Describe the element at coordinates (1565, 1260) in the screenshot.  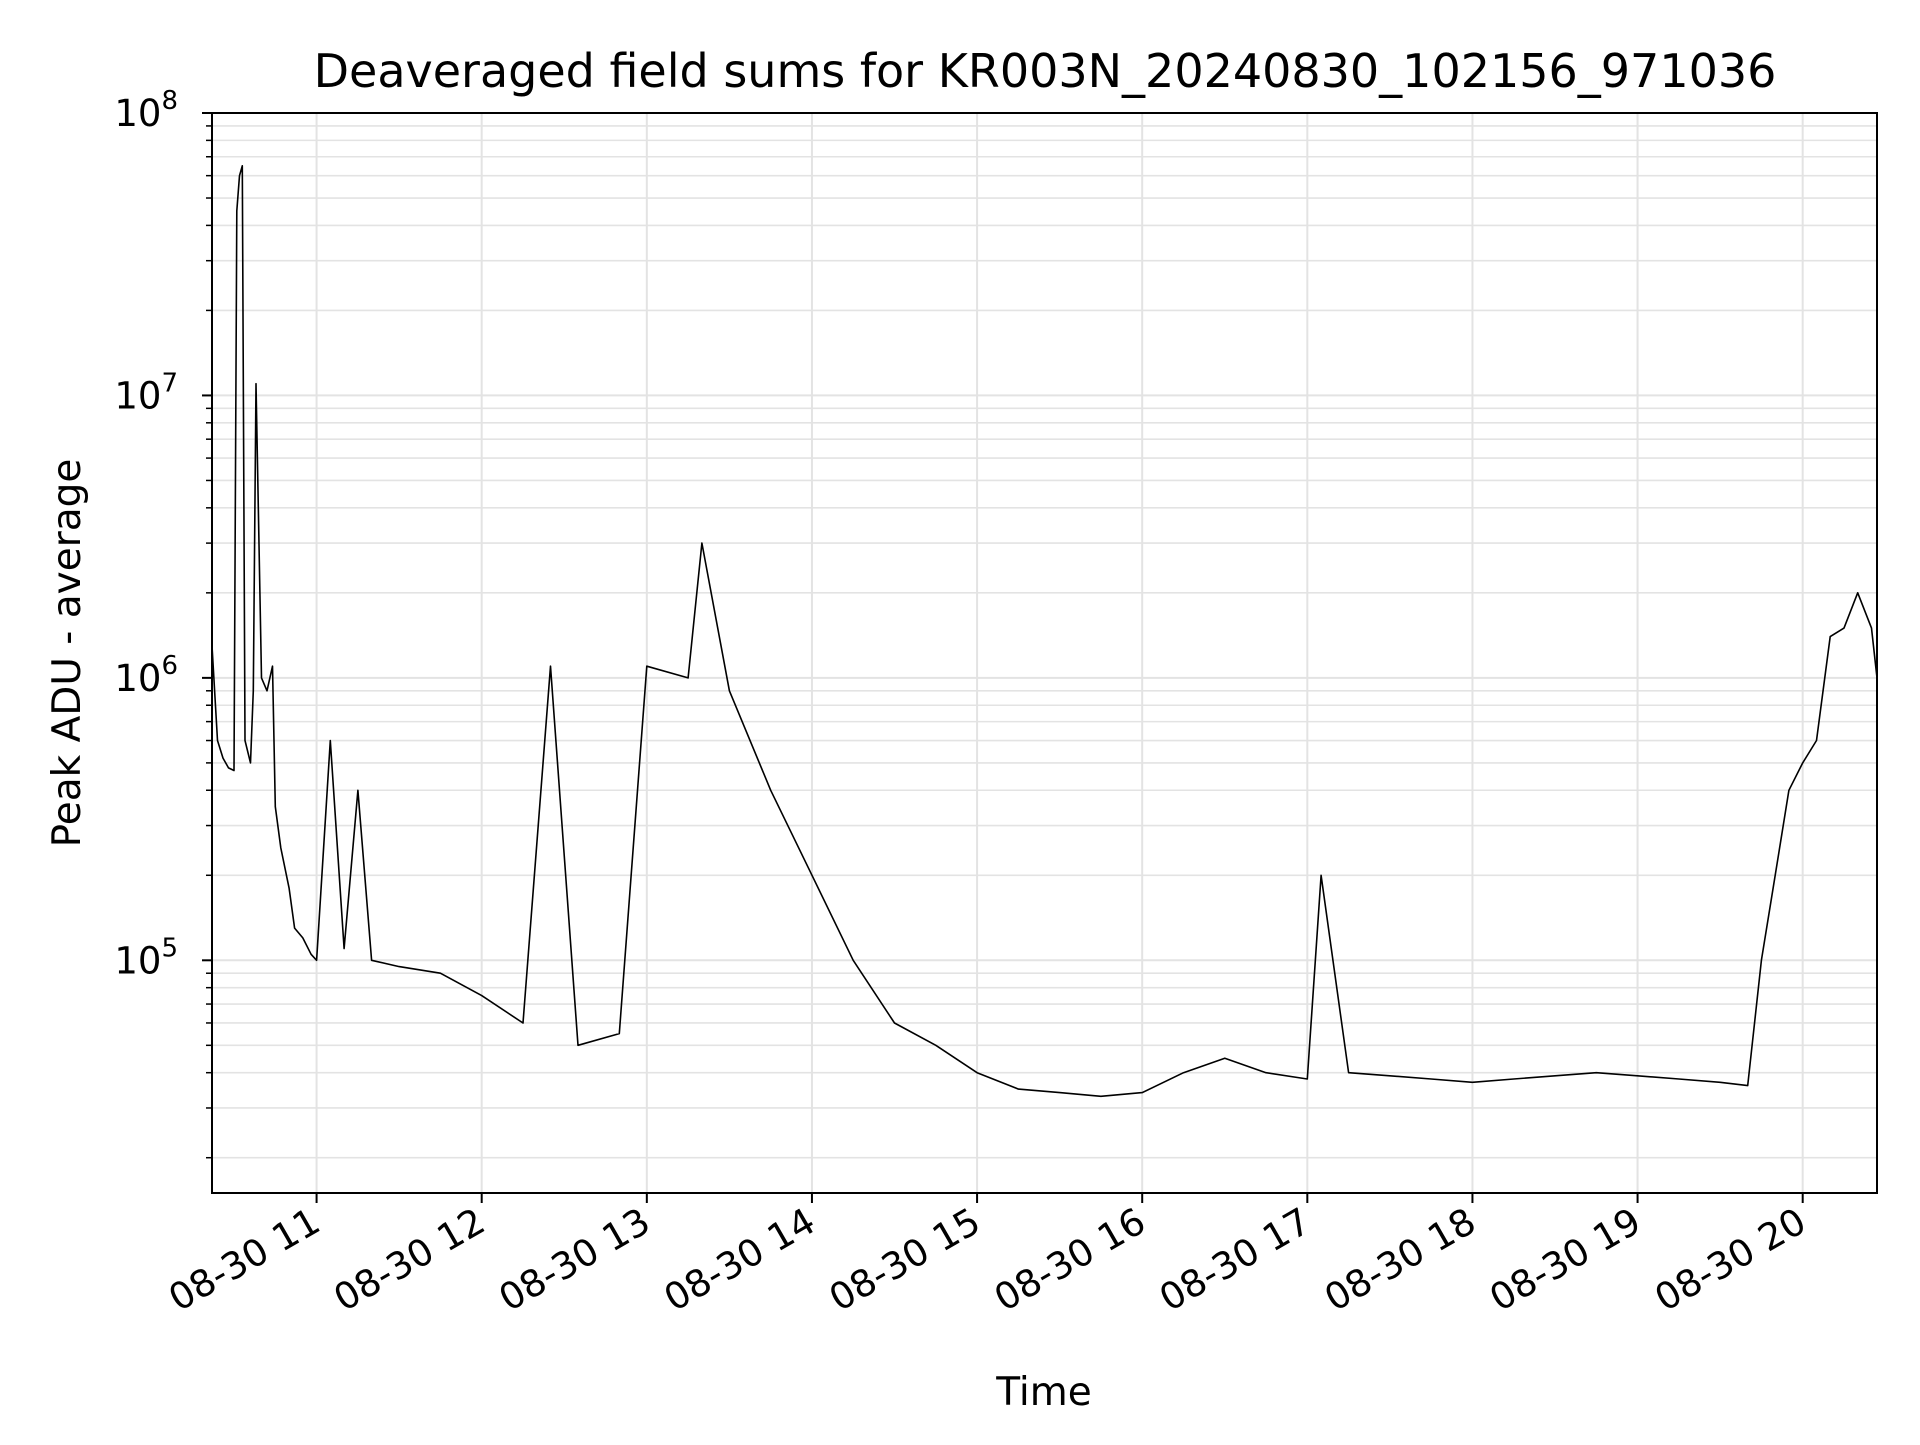
I see `x-tick-label: 08-30 19` at that location.